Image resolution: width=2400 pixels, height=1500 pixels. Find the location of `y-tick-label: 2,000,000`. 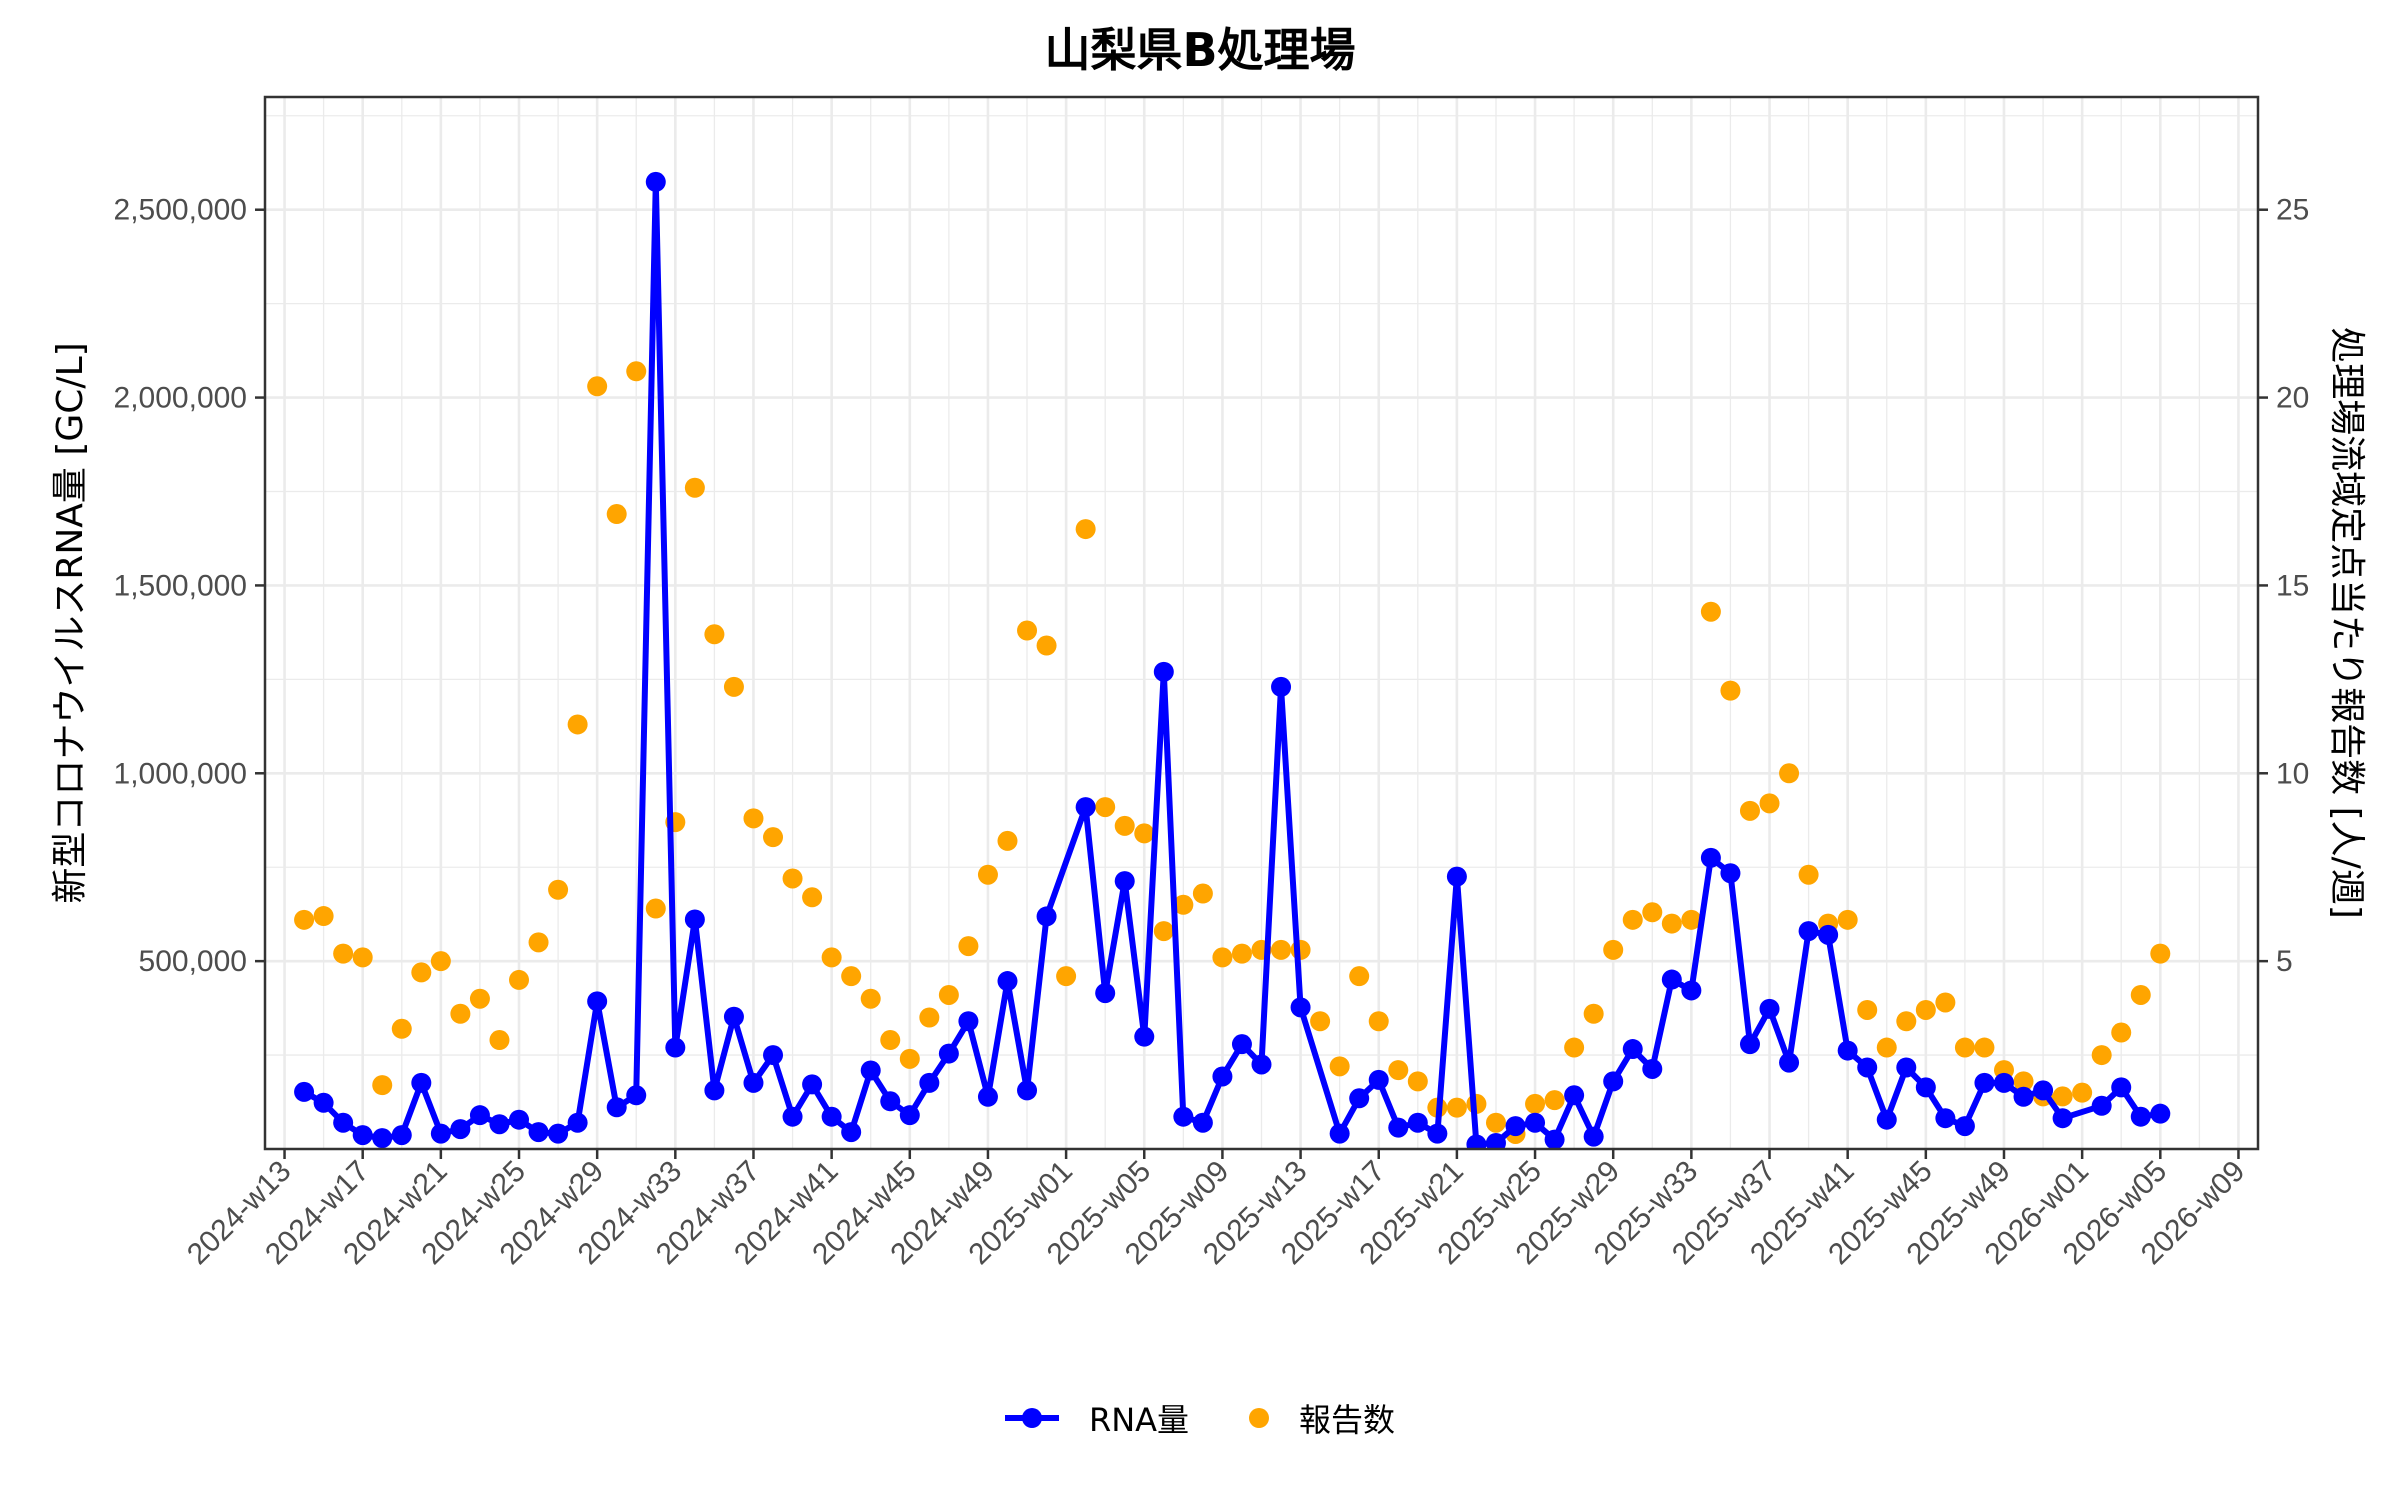

y-tick-label: 2,000,000 is located at coordinates (180, 398).